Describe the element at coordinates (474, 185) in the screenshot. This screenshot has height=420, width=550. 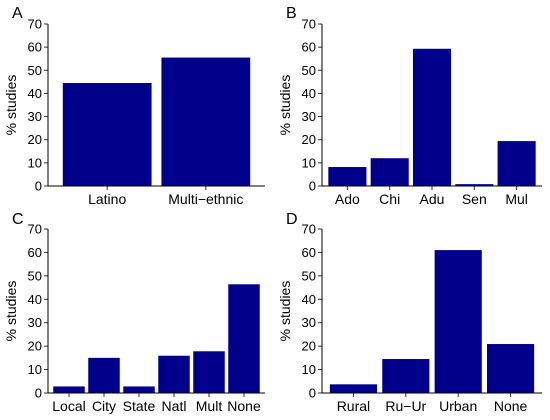
I see `bar-sen` at that location.